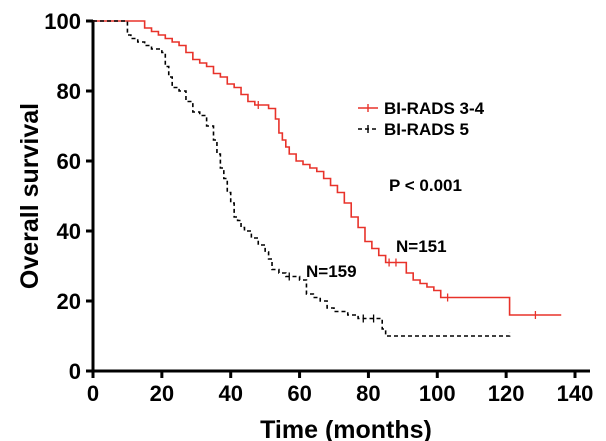  What do you see at coordinates (30, 196) in the screenshot?
I see `y-axis-title: Overall survival` at bounding box center [30, 196].